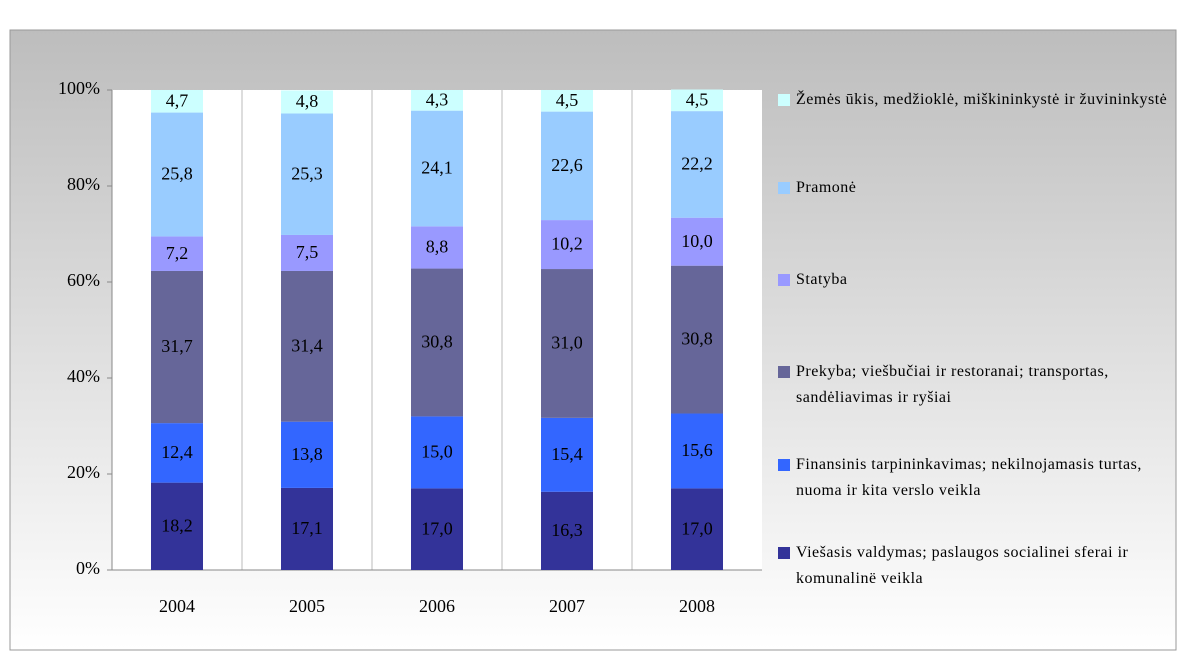 The image size is (1177, 651). I want to click on data-label: 16,3, so click(567, 530).